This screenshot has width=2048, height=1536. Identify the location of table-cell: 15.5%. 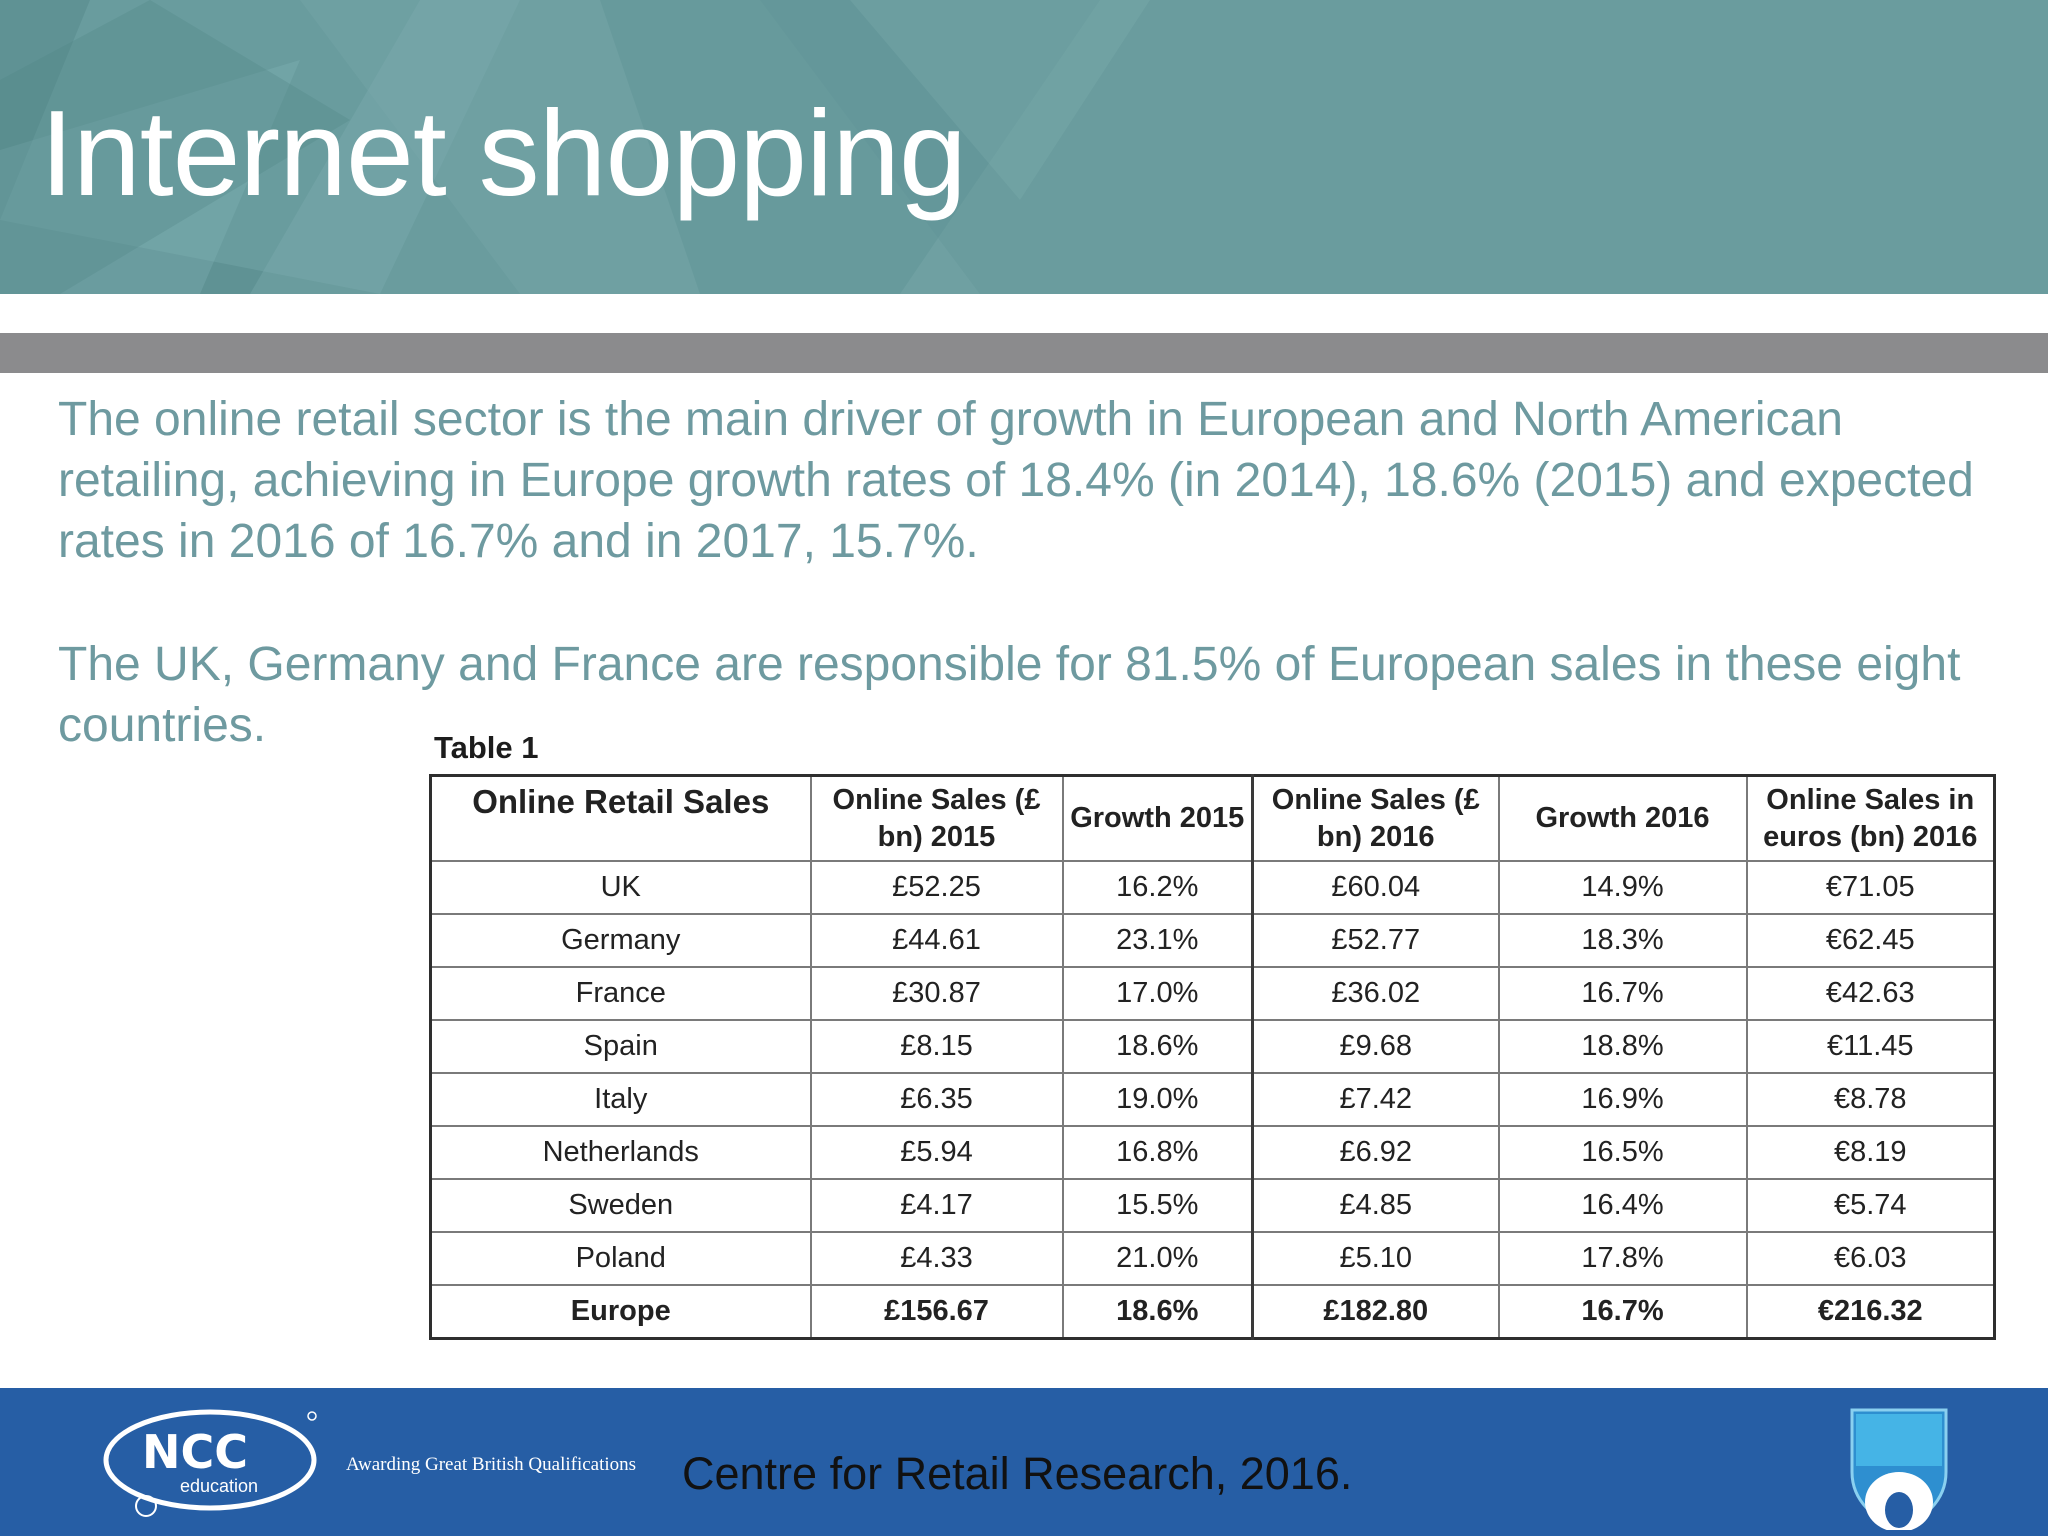
(1157, 1205).